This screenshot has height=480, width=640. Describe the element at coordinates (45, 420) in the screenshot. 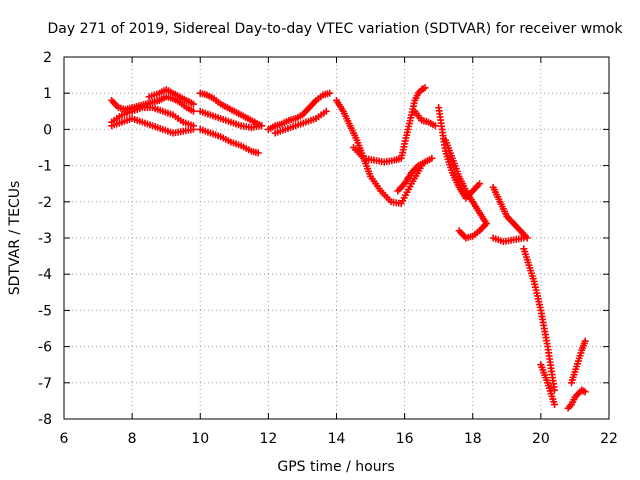

I see `y-tick-label: -8` at that location.